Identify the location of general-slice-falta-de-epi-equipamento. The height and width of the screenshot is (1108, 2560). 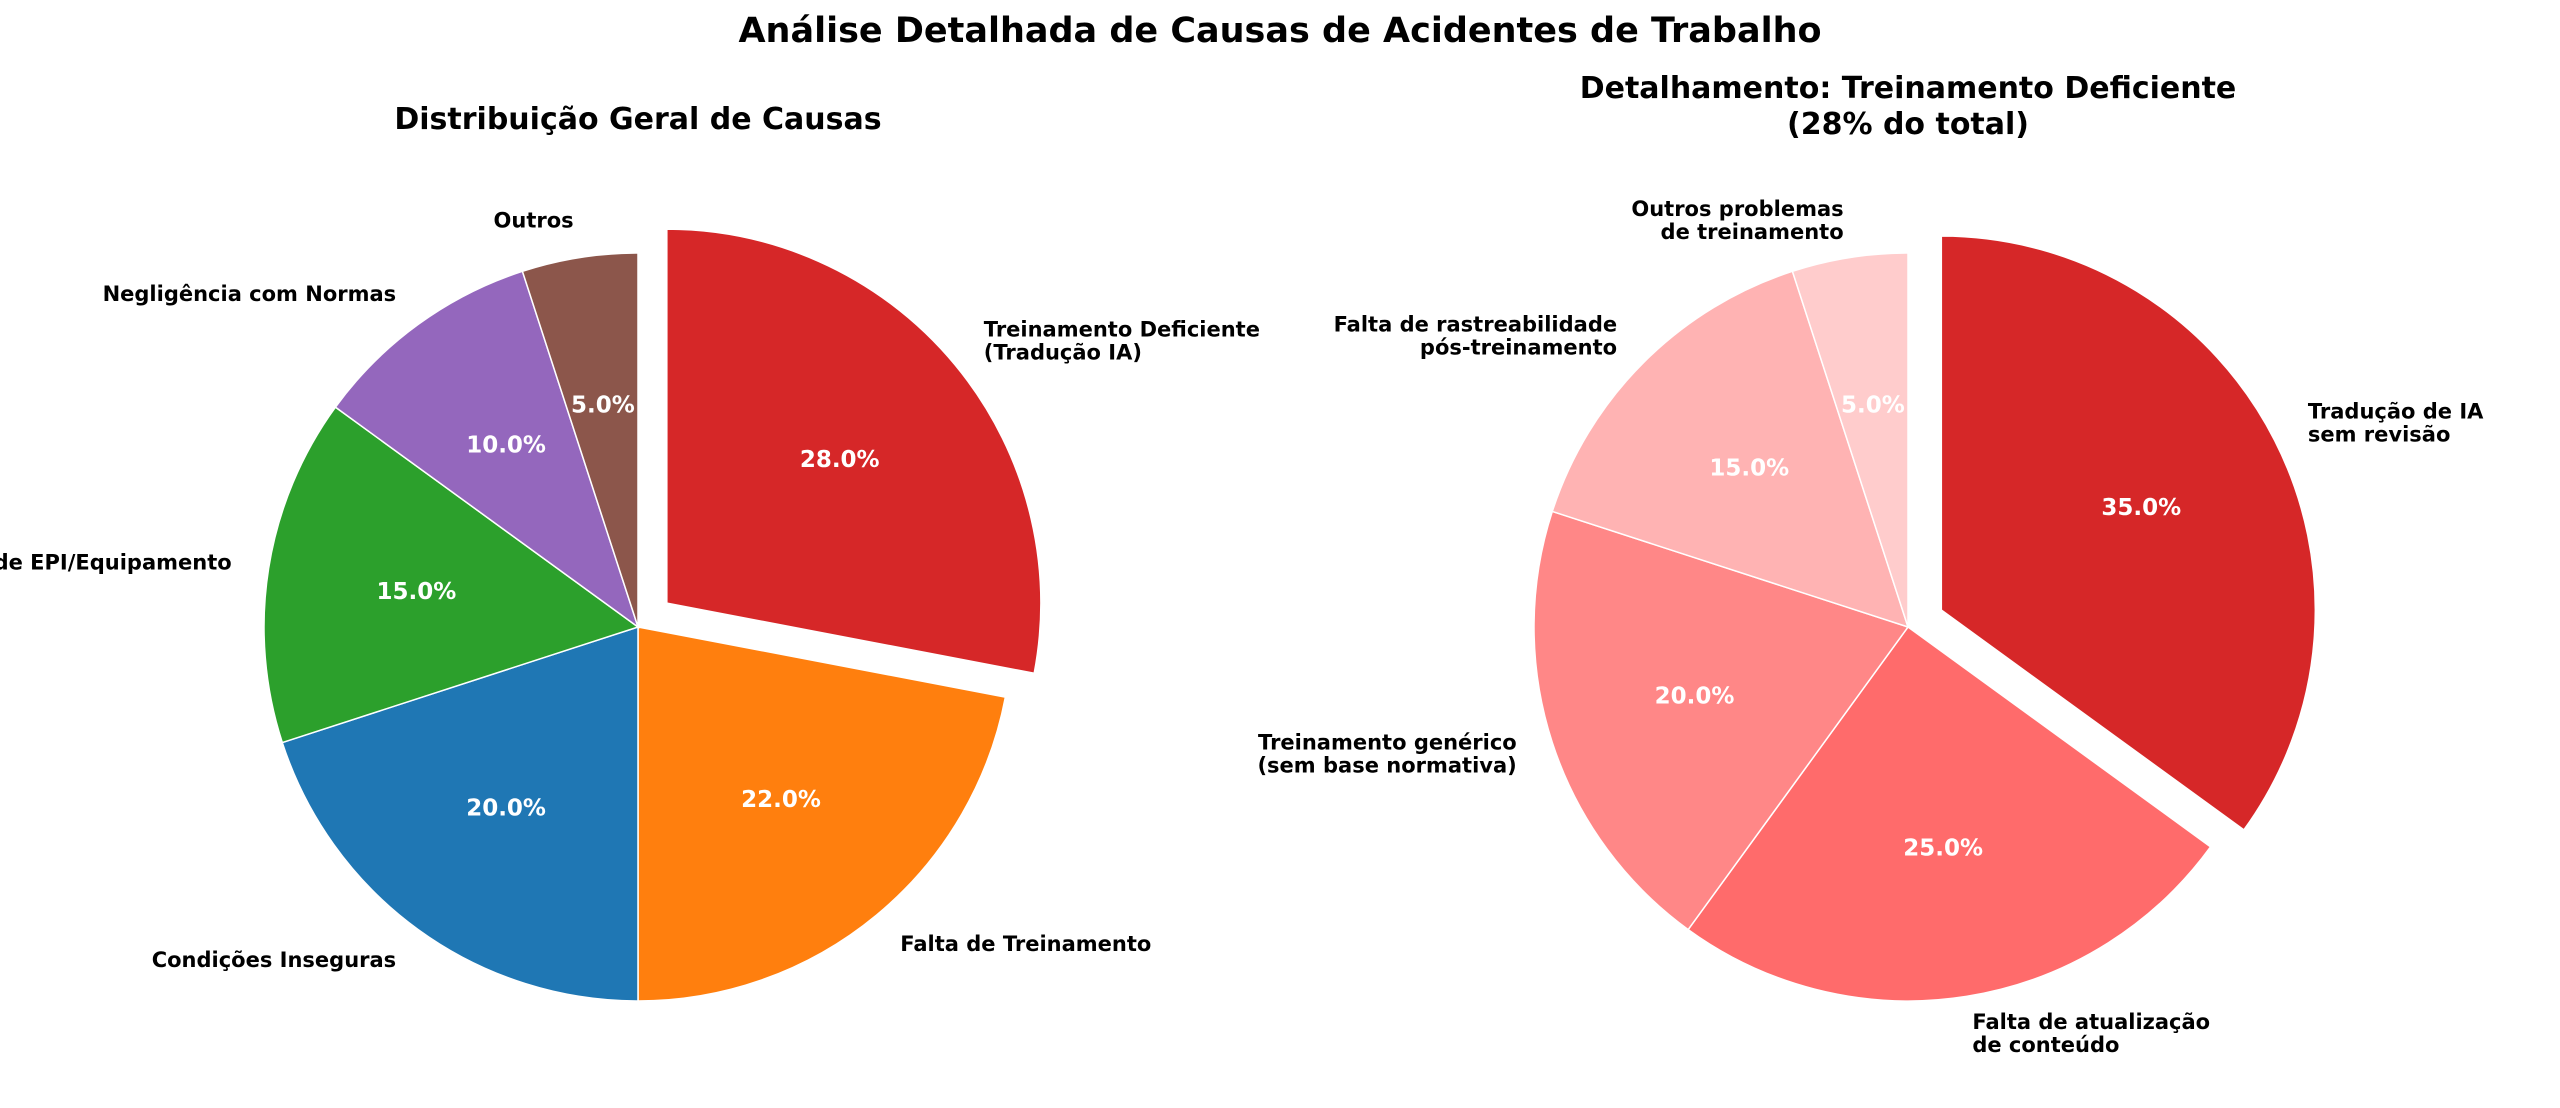
(451, 575).